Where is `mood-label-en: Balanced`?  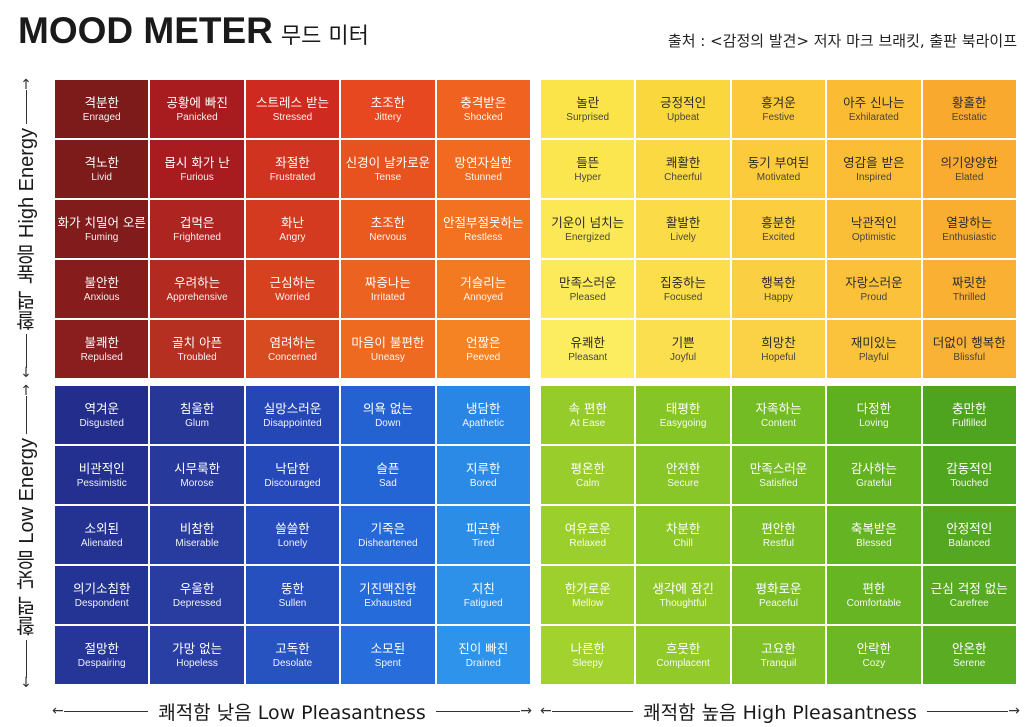 mood-label-en: Balanced is located at coordinates (969, 543).